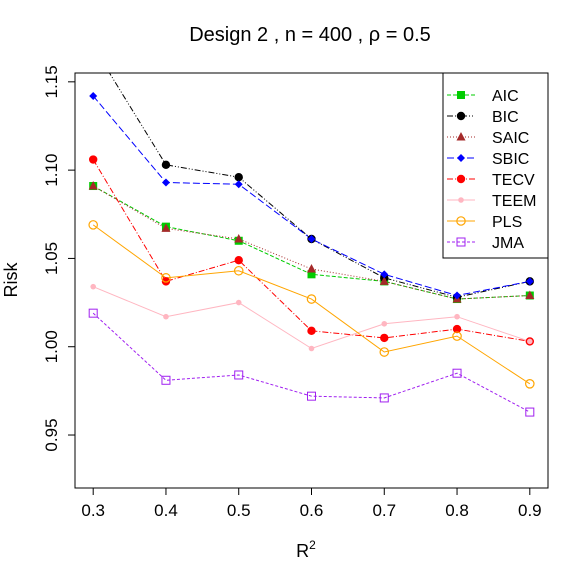 The width and height of the screenshot is (581, 586). Describe the element at coordinates (51, 258) in the screenshot. I see `y-tick-label: 1.05` at that location.